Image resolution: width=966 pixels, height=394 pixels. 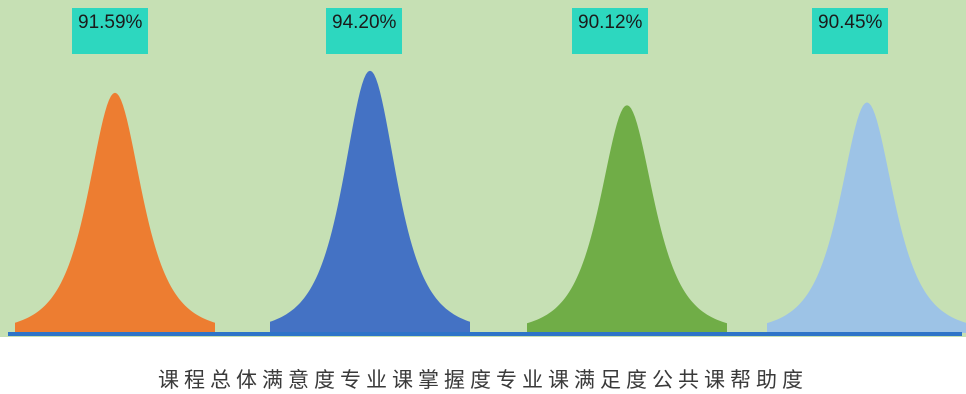 What do you see at coordinates (418, 380) in the screenshot?
I see `category-label: 专业课掌握度` at bounding box center [418, 380].